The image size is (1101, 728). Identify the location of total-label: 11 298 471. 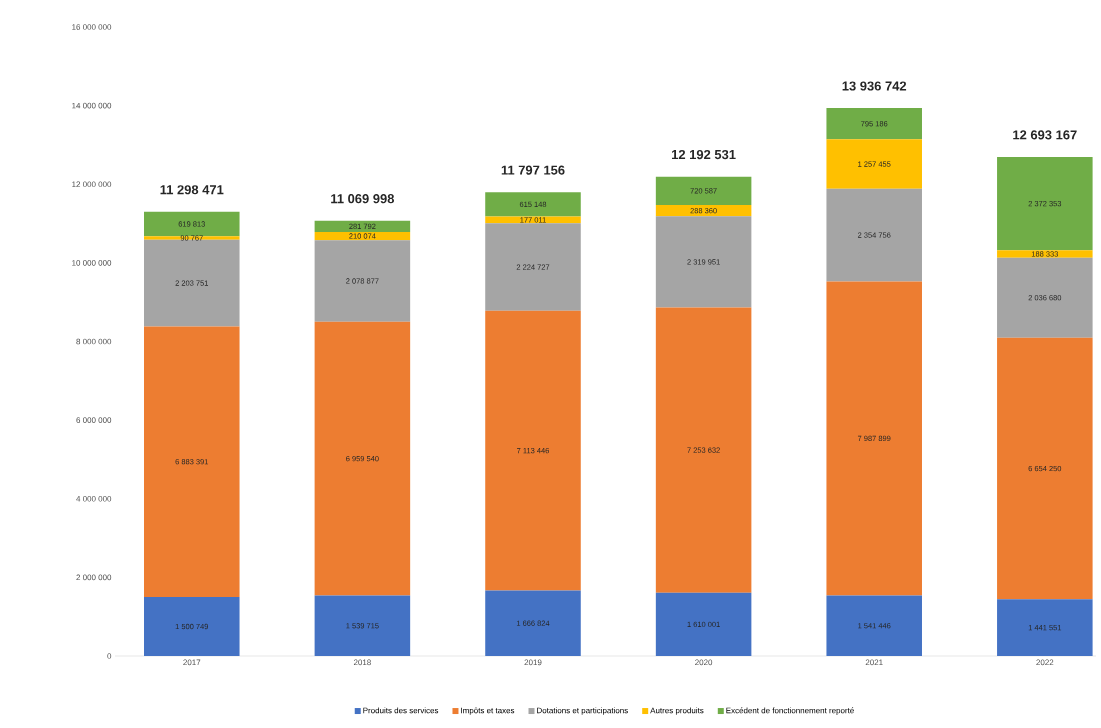
(192, 190).